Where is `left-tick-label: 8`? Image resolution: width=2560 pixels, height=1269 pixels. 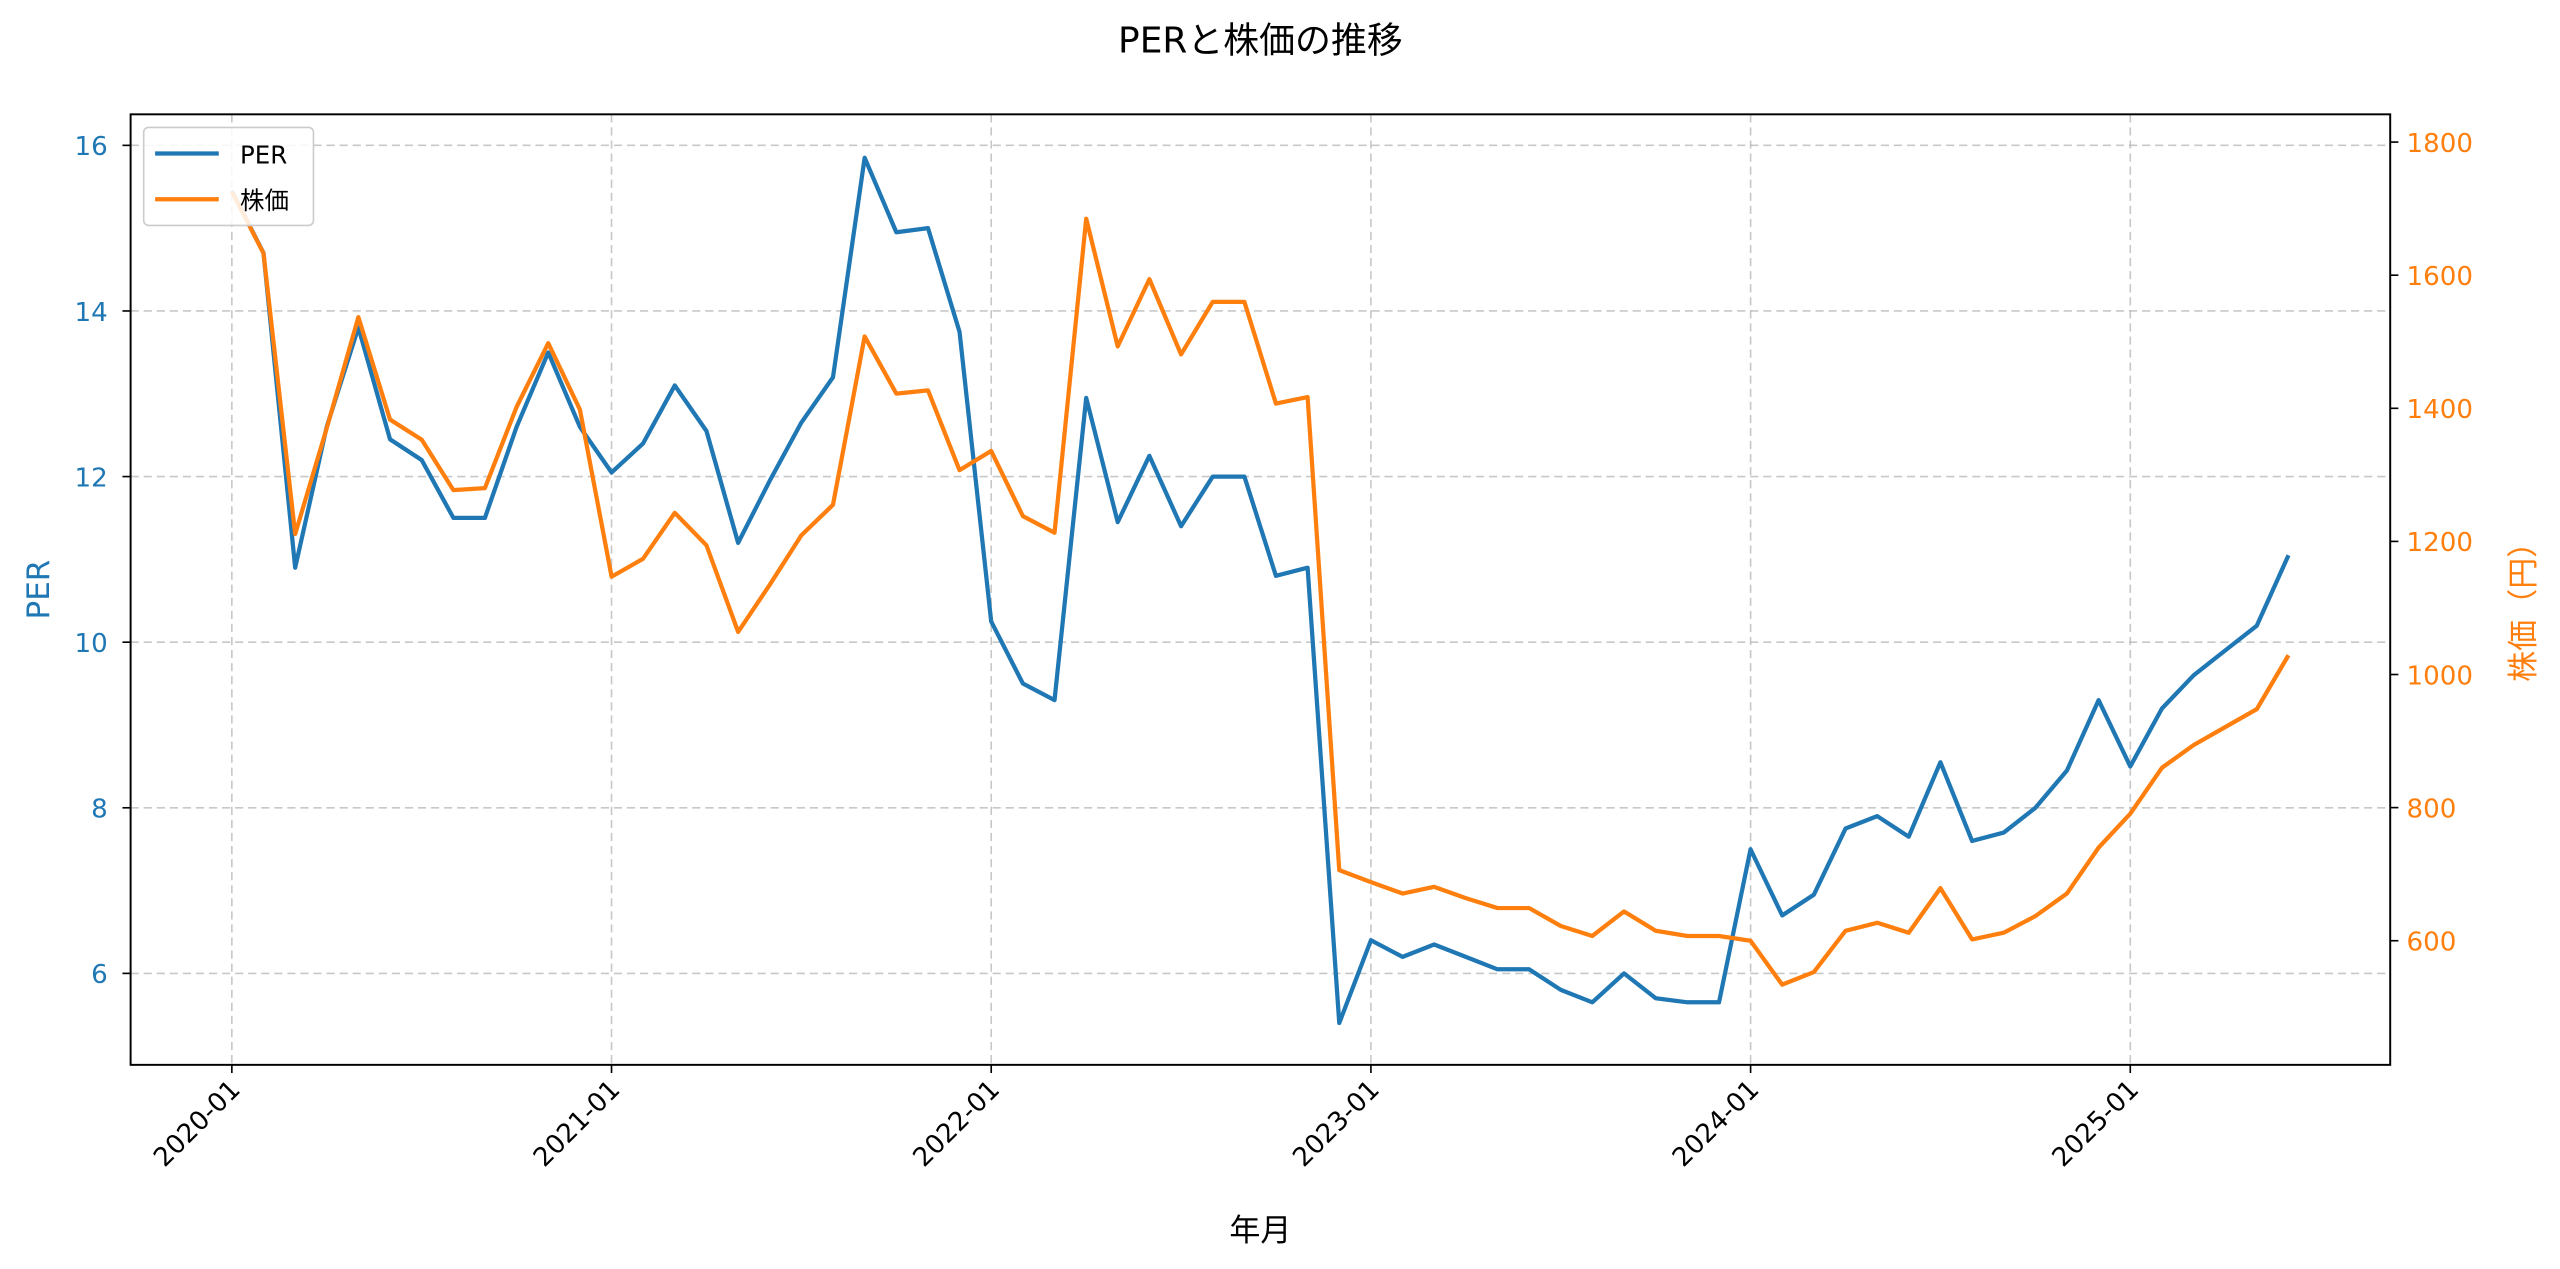
left-tick-label: 8 is located at coordinates (99, 810).